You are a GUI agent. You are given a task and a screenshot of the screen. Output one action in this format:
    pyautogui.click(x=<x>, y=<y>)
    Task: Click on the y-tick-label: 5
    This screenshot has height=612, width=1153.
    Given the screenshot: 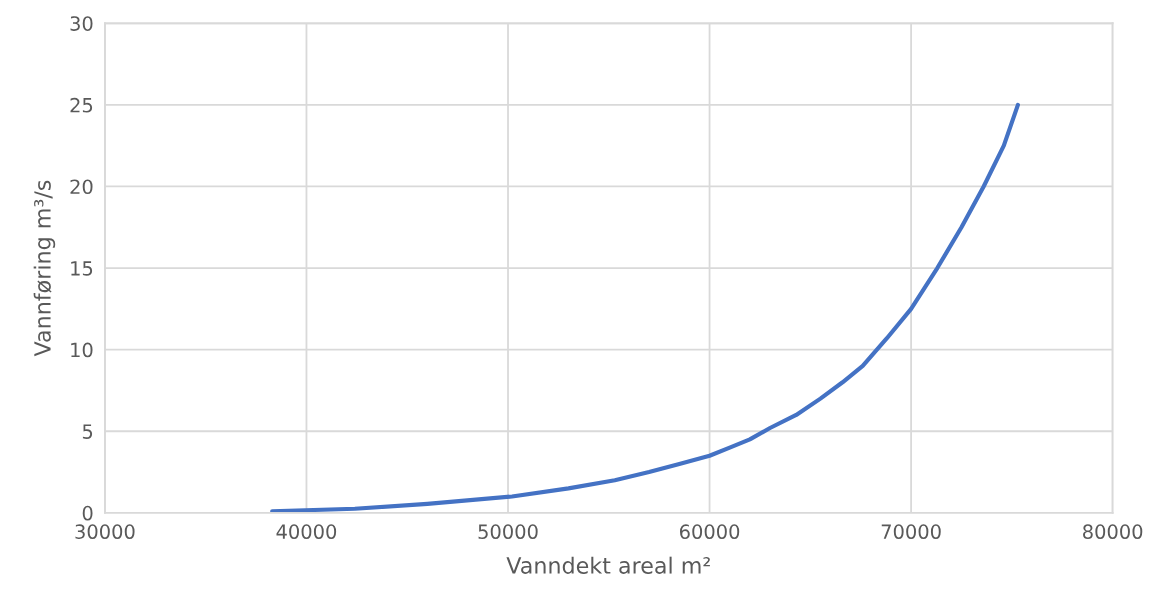 What is the action you would take?
    pyautogui.click(x=87, y=431)
    